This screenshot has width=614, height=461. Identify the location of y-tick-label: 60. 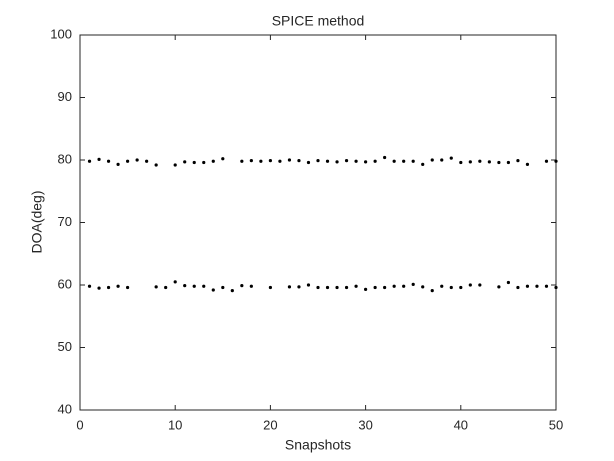
(65, 283).